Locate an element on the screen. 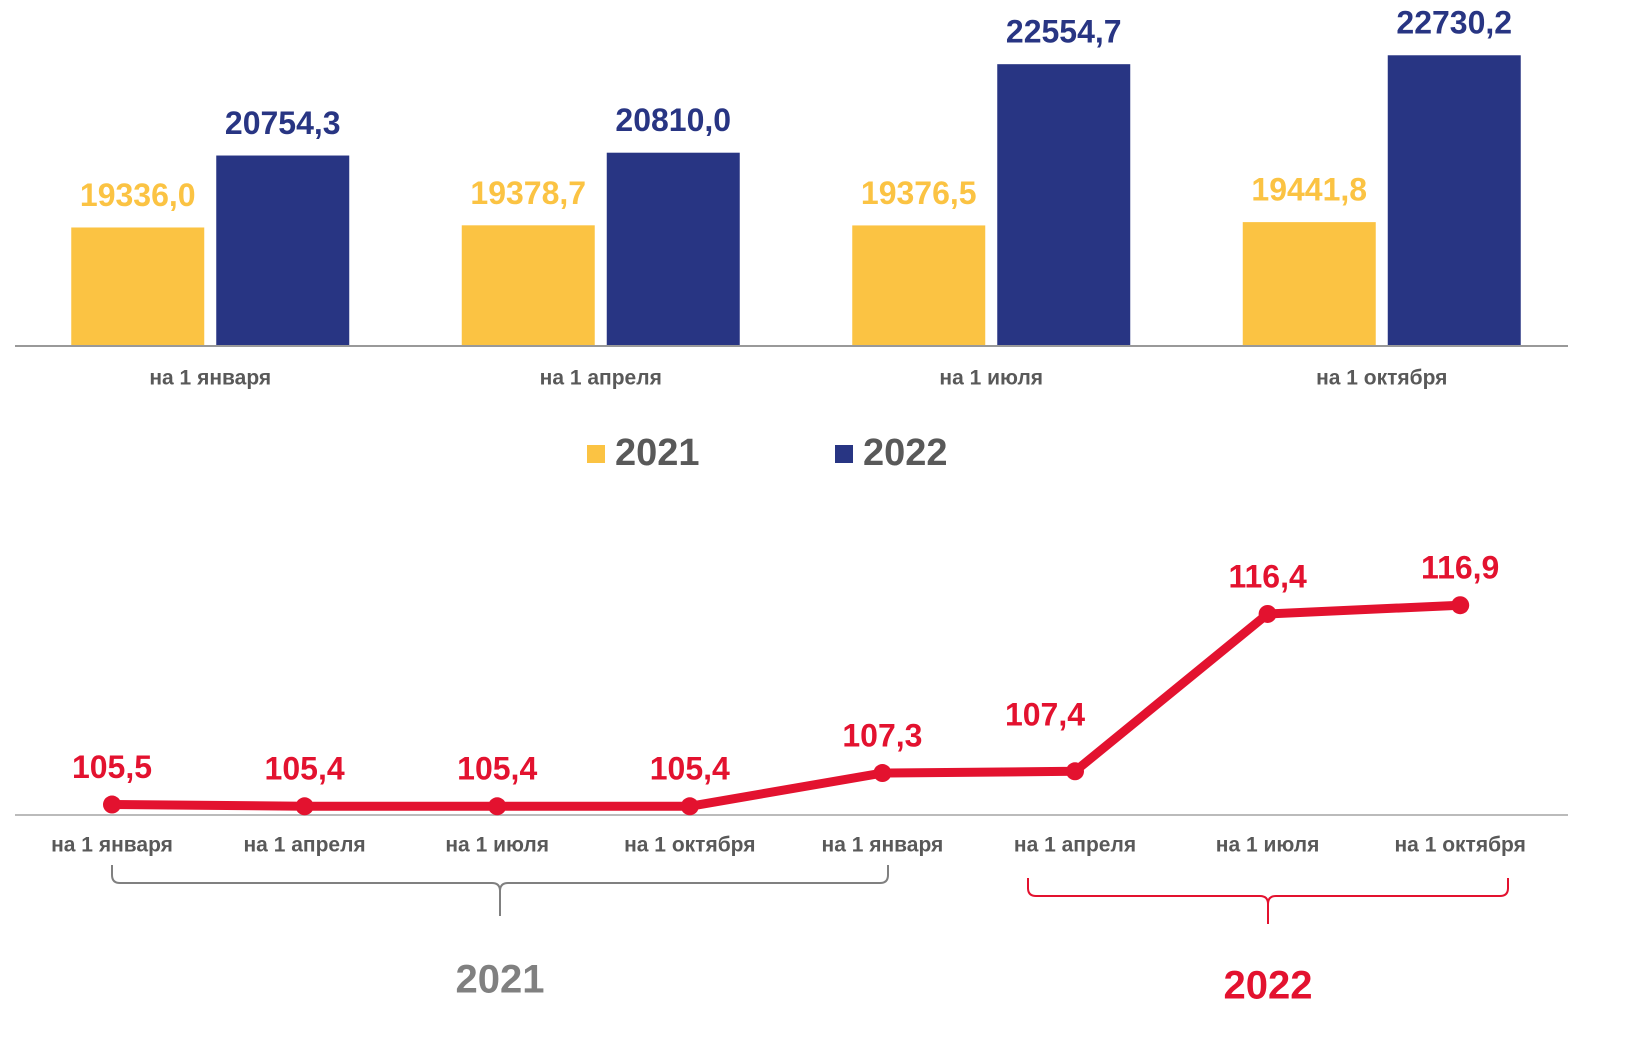  data-label: 116,9 is located at coordinates (1460, 568).